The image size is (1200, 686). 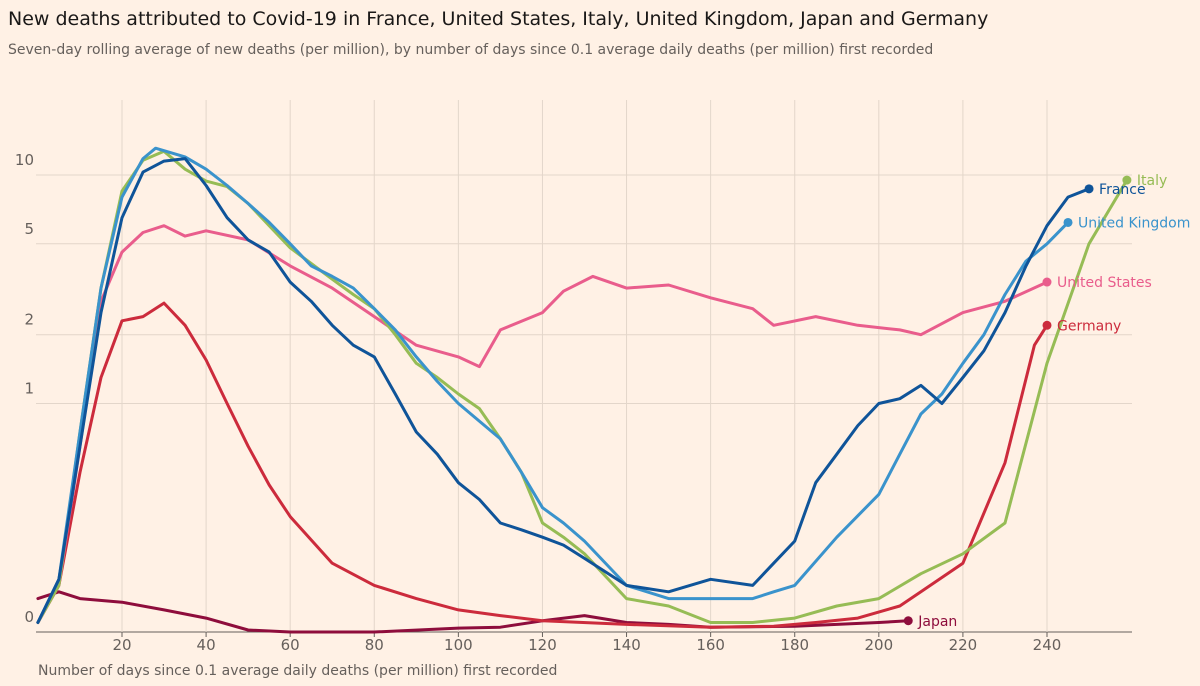 I want to click on series-endpoint-france, so click(x=1089, y=189).